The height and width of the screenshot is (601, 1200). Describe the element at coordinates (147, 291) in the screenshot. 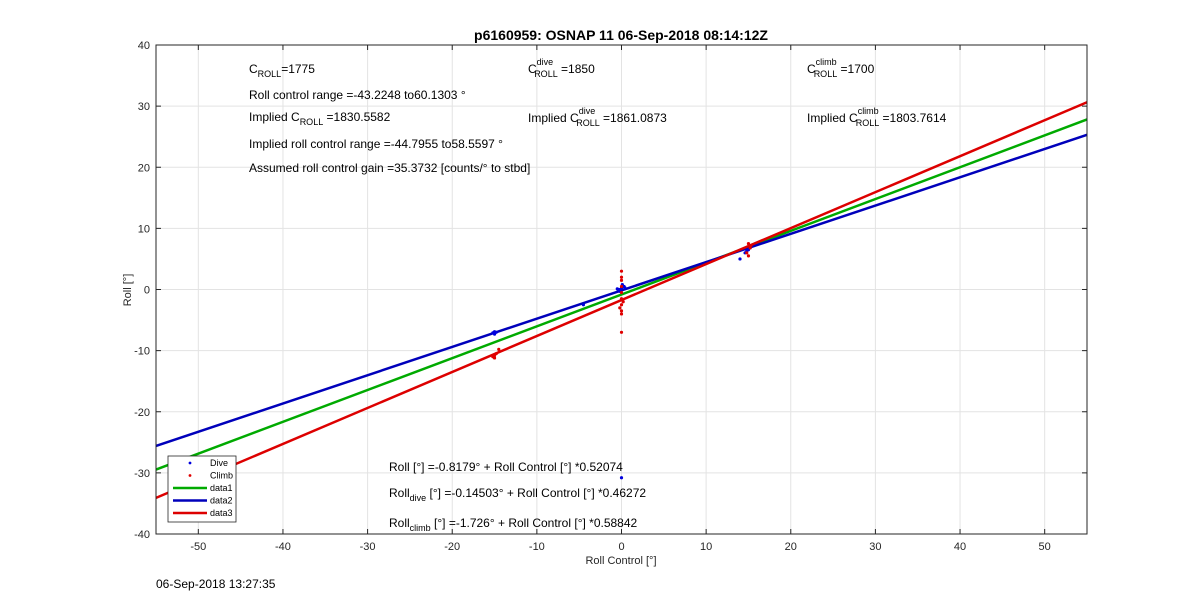

I see `y-tick-label: 0` at that location.